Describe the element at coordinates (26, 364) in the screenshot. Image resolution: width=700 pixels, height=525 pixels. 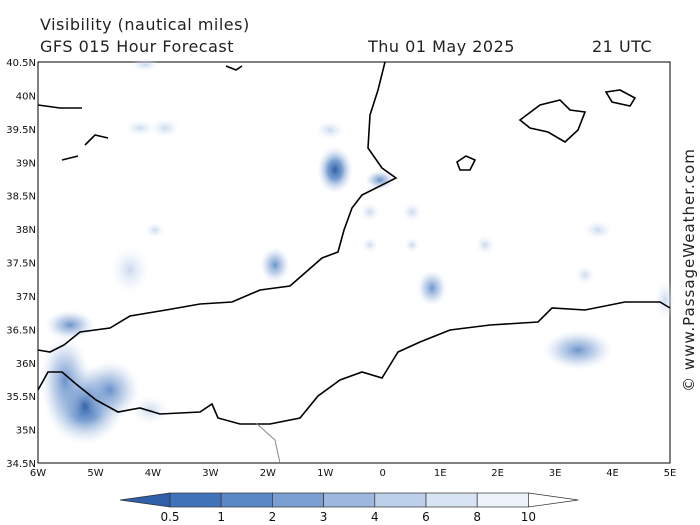
I see `lat-label: 36N` at that location.